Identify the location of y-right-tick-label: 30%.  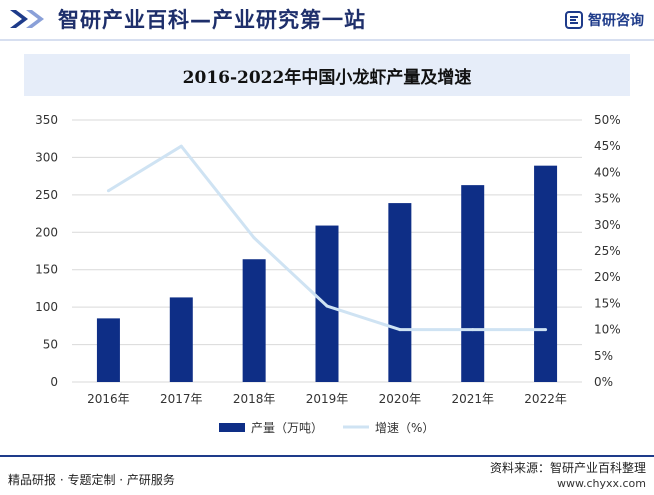
(607, 225).